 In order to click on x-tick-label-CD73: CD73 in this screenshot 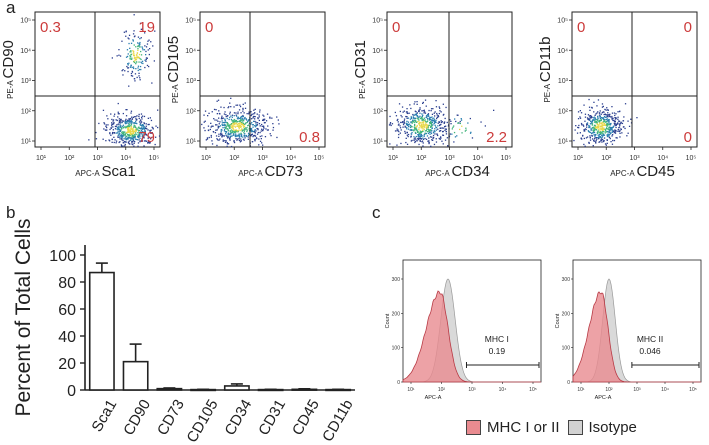, I will do `click(171, 418)`.